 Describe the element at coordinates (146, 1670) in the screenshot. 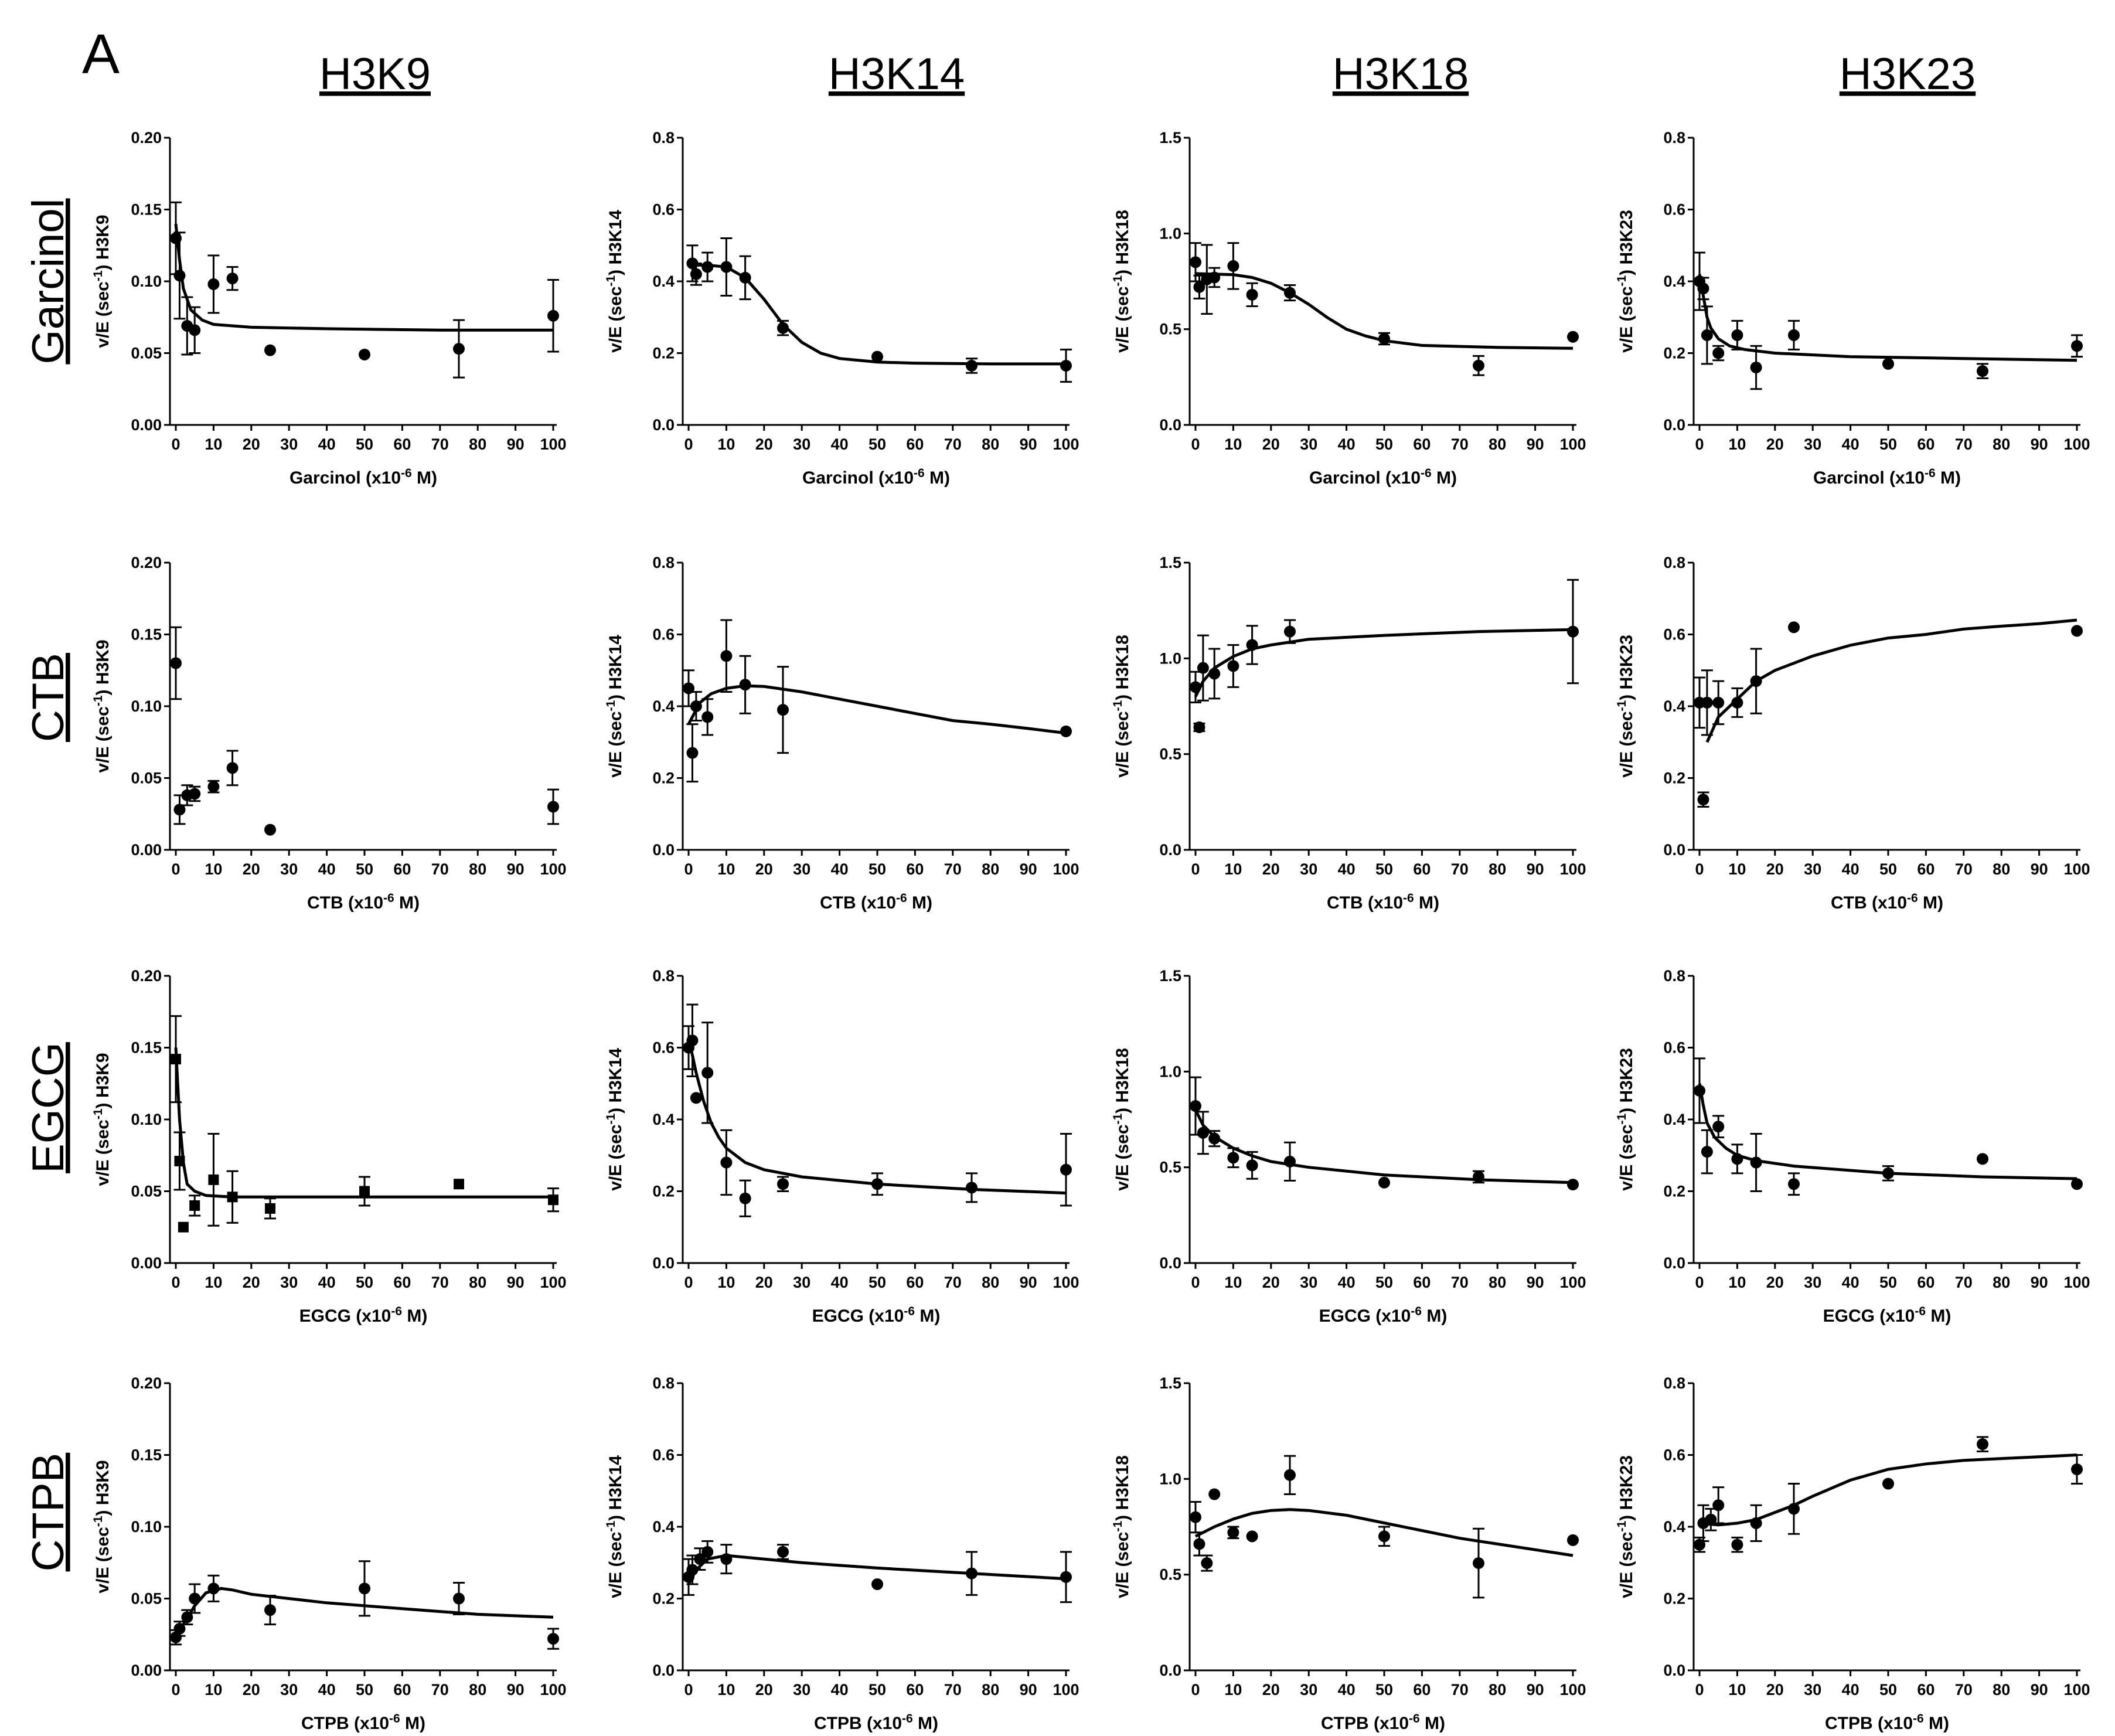

I see `y-tick-label: 0.00` at that location.